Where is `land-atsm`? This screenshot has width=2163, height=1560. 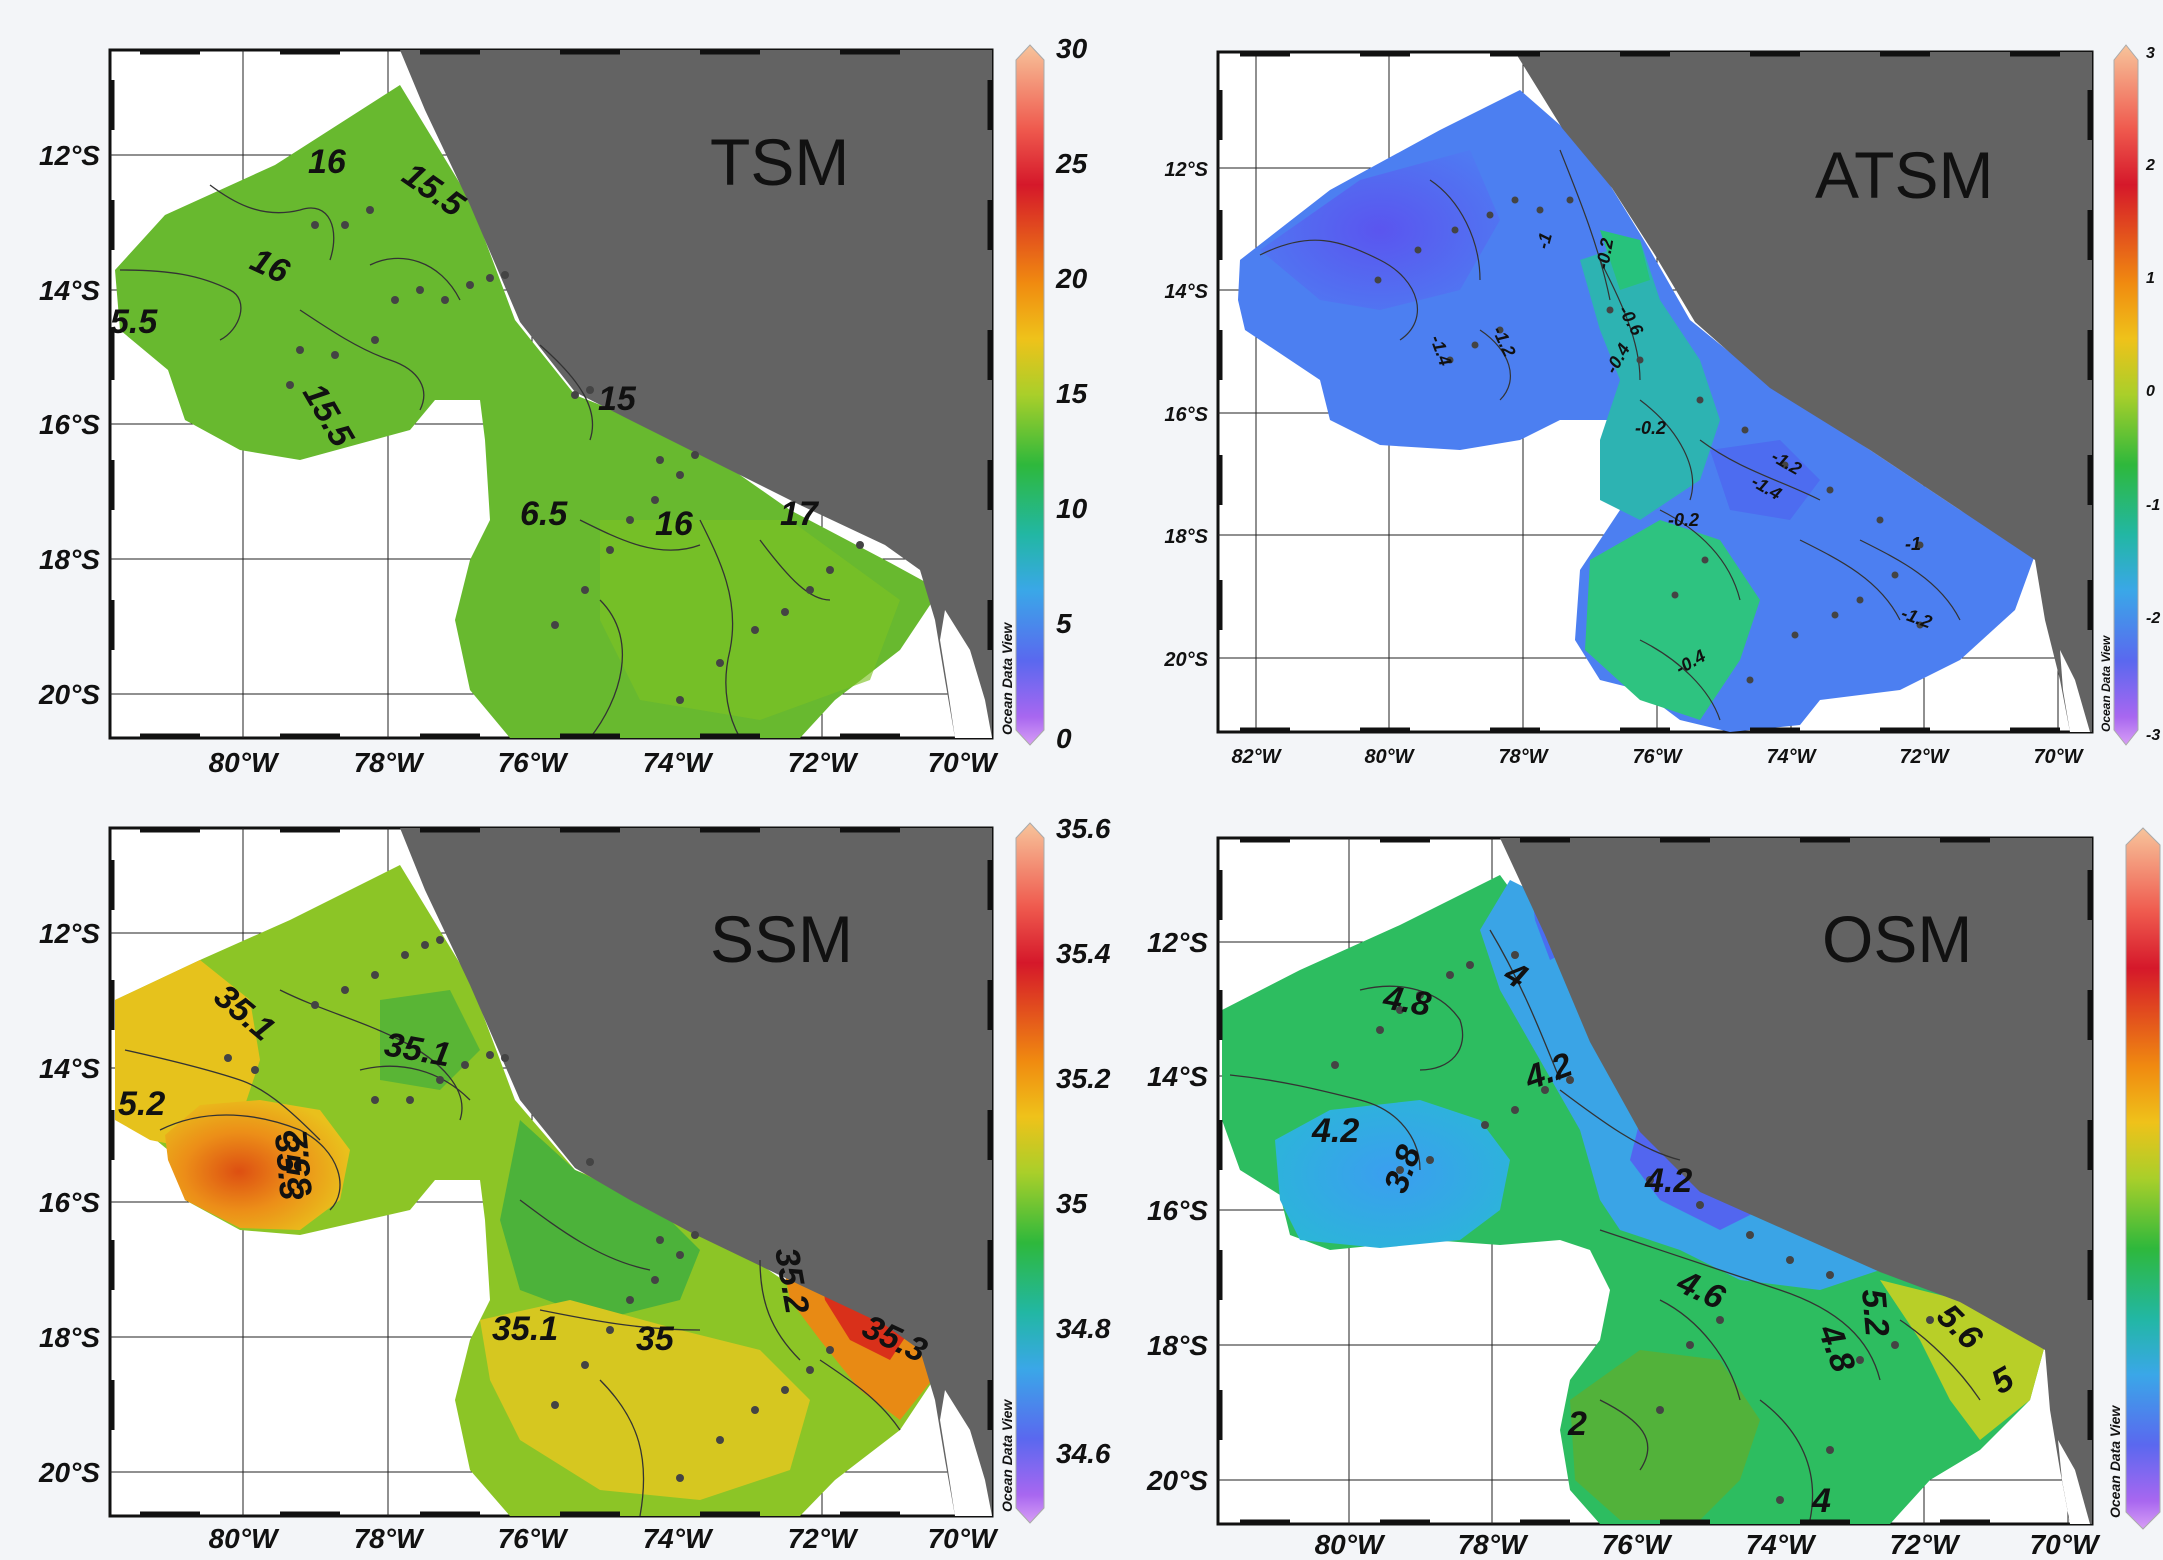
land-atsm is located at coordinates (1803, 392).